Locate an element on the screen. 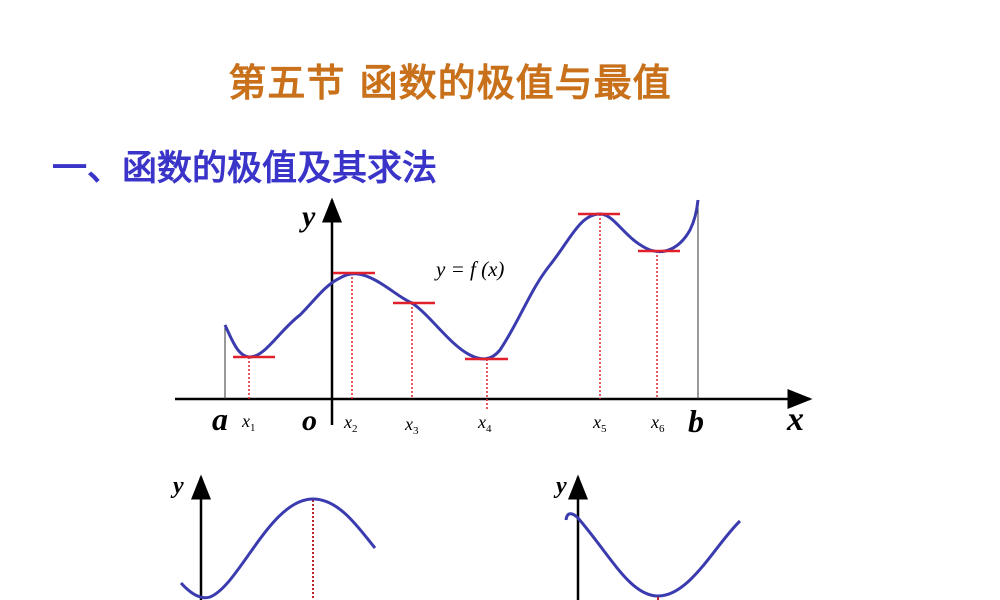 Image resolution: width=1000 pixels, height=600 pixels. y-axis-label: y is located at coordinates (307, 216).